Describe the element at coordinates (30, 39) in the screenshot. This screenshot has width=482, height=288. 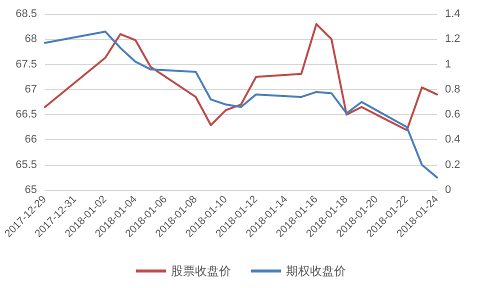
I see `y-tick-label: 68` at that location.